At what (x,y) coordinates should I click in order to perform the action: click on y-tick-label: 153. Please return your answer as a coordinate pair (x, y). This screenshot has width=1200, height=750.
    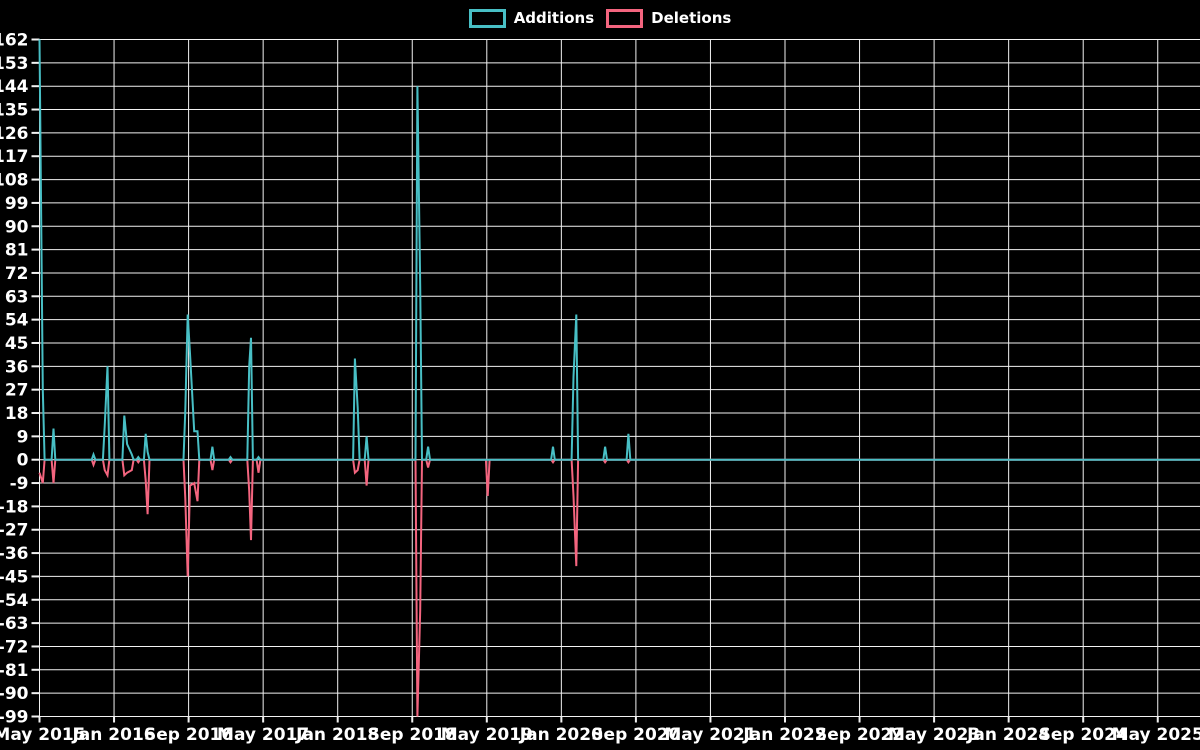
    Looking at the image, I should click on (14, 64).